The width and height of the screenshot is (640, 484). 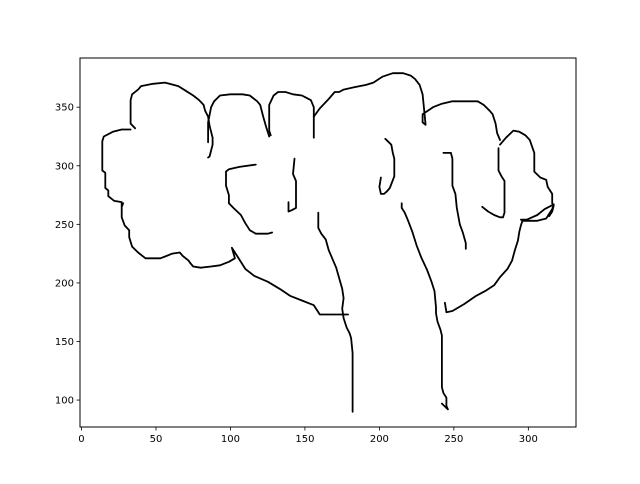 I want to click on x-tick-label: 0, so click(x=81, y=439).